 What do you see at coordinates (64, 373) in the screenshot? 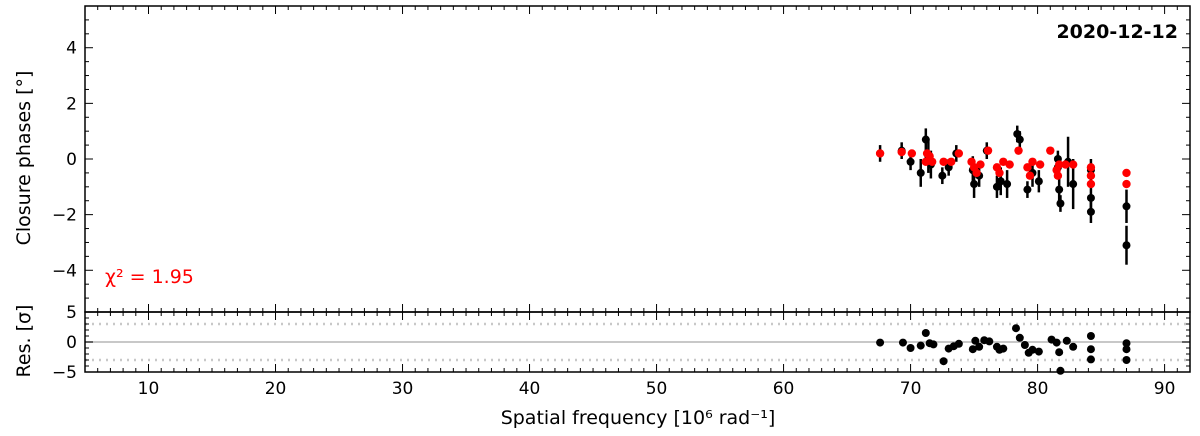
I see `y-tick-label: −5` at bounding box center [64, 373].